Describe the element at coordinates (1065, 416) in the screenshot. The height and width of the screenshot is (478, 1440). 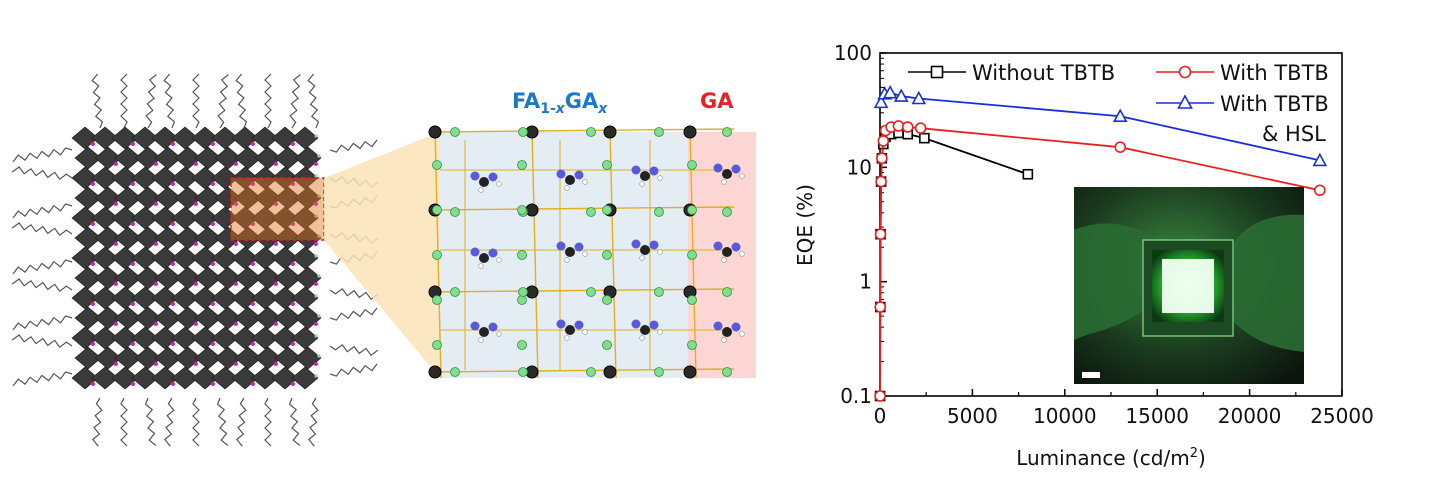
I see `x-tick-label: 10000` at that location.